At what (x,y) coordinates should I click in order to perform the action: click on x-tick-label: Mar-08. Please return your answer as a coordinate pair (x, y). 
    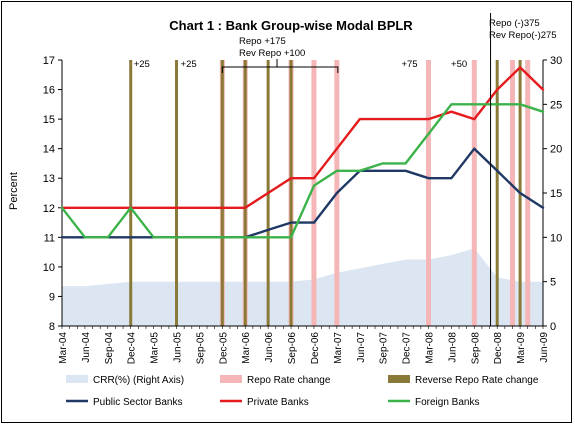
    Looking at the image, I should click on (429, 348).